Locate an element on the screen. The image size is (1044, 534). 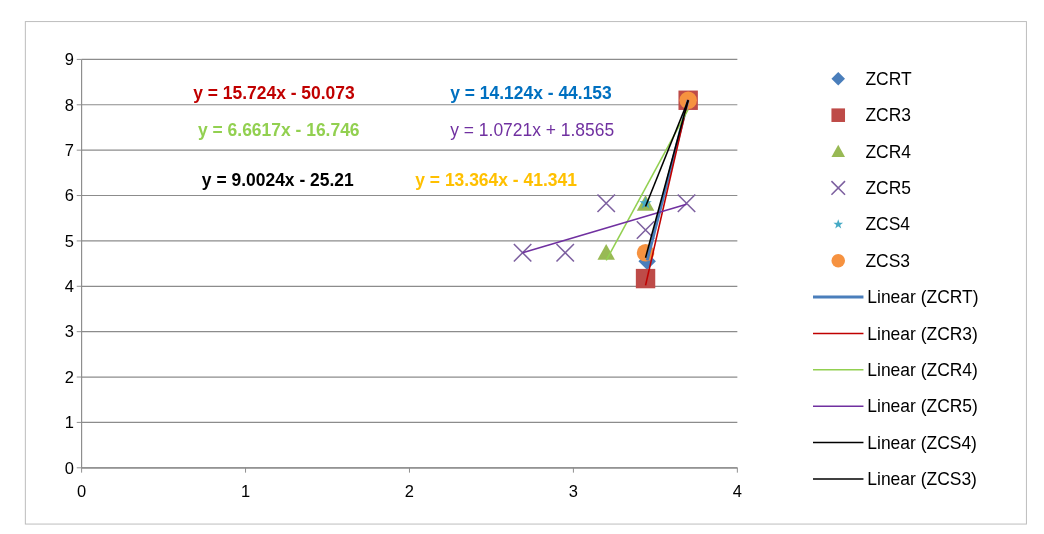
legend-label: ZCR4 is located at coordinates (888, 151).